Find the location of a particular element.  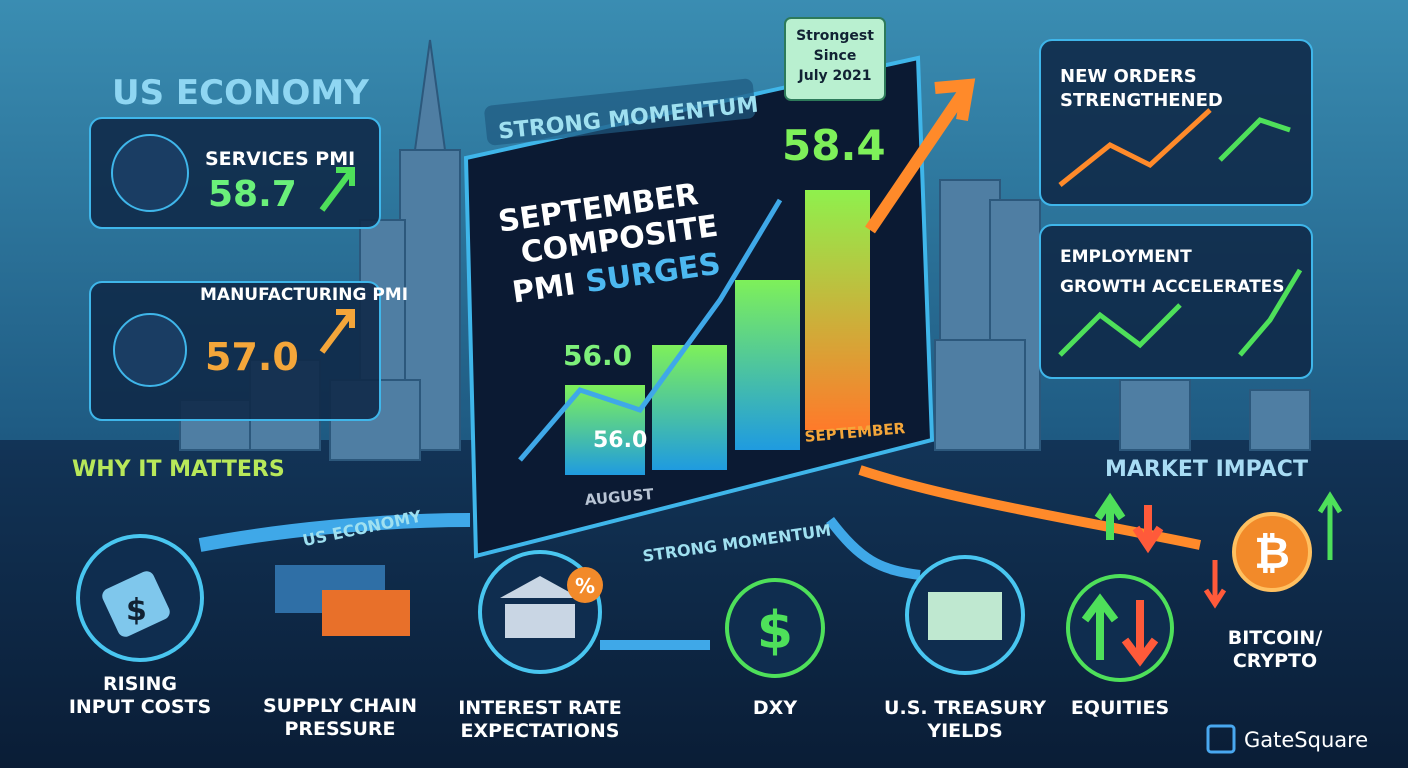

headline: PMI is located at coordinates (543, 288).